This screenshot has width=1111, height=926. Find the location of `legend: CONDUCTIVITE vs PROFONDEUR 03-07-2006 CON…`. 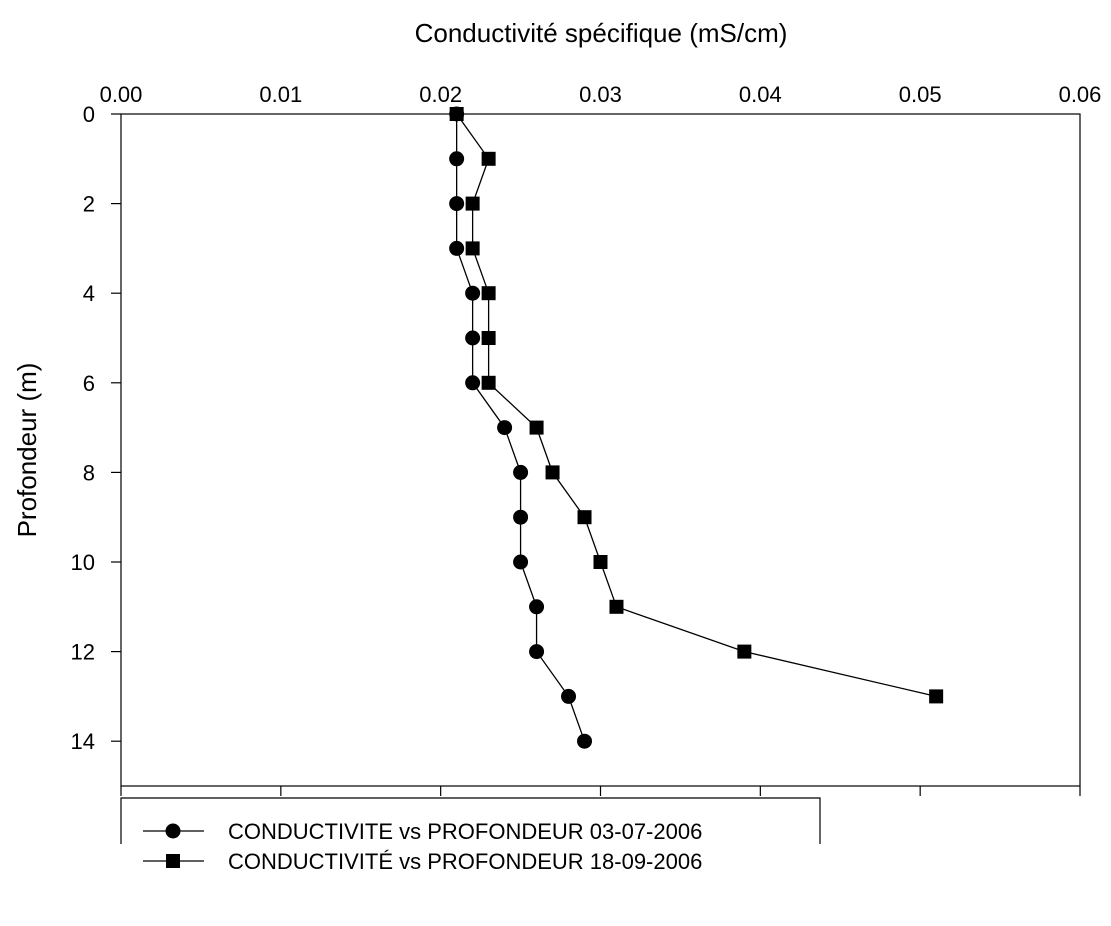

legend: CONDUCTIVITE vs PROFONDEUR 03-07-2006 CON… is located at coordinates (470, 835).